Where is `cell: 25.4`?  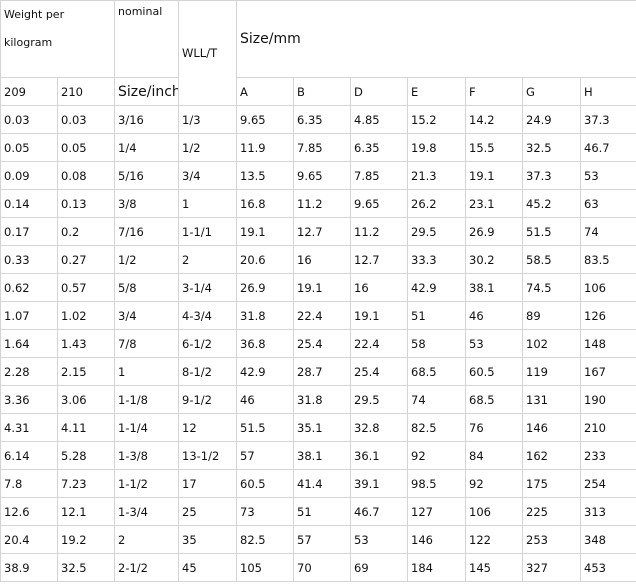 cell: 25.4 is located at coordinates (379, 371).